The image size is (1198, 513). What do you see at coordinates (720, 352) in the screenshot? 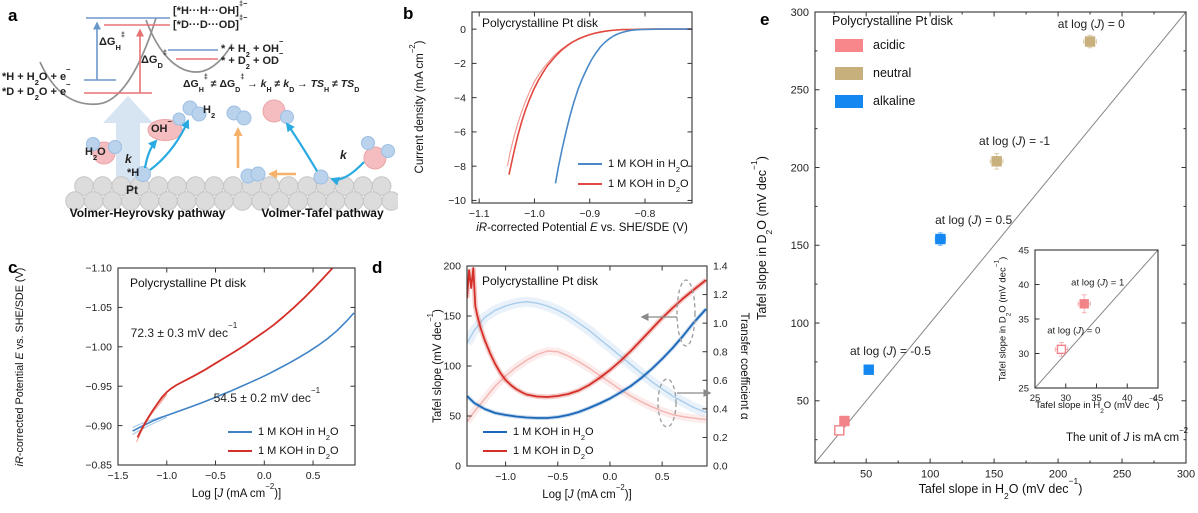
I see `svg-text: 0.8` at bounding box center [720, 352].